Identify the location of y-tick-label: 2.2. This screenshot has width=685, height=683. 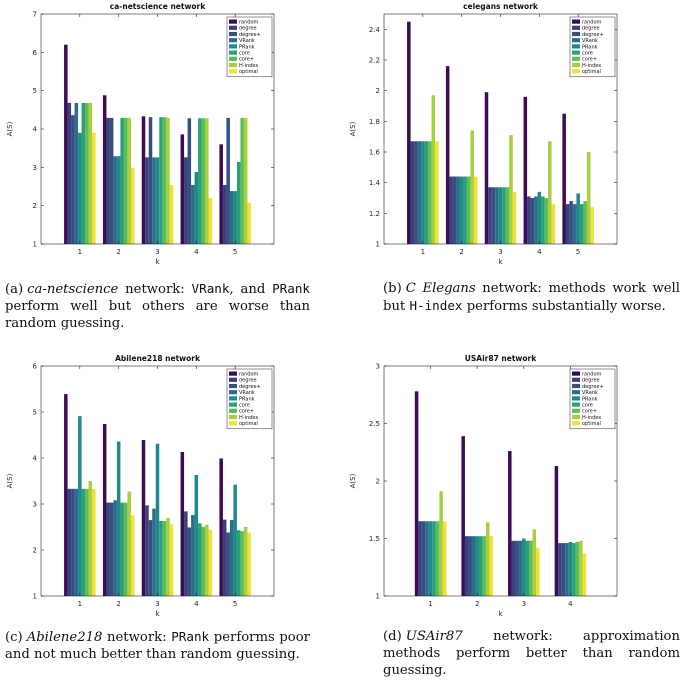
(374, 61).